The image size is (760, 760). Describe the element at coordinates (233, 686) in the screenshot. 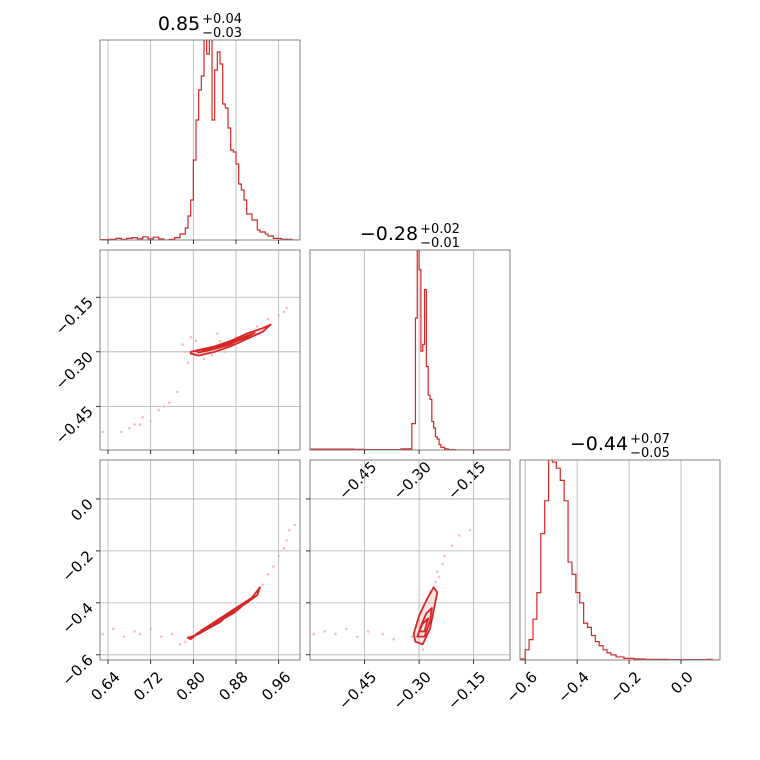

I see `x-tick-label: 0.88` at that location.